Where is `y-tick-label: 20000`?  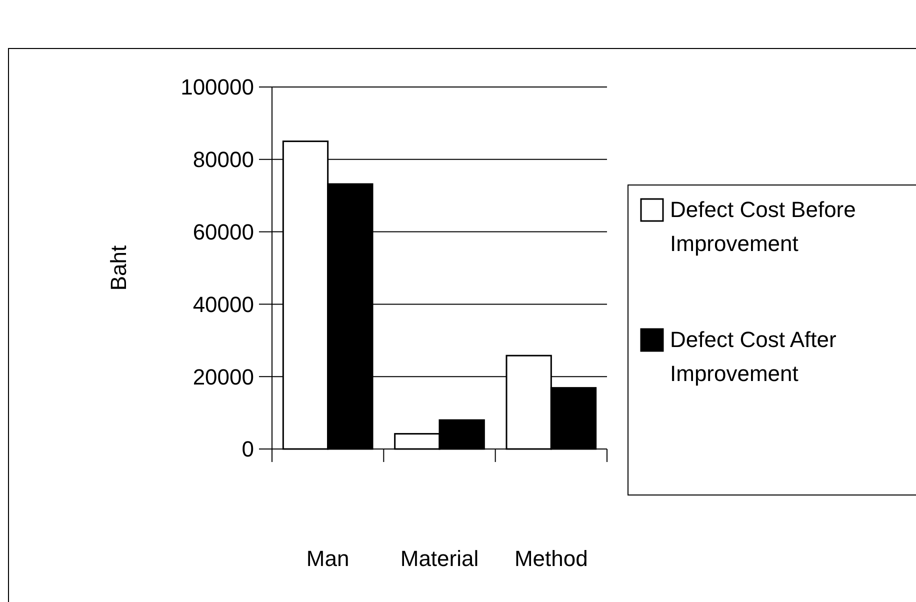 y-tick-label: 20000 is located at coordinates (223, 377).